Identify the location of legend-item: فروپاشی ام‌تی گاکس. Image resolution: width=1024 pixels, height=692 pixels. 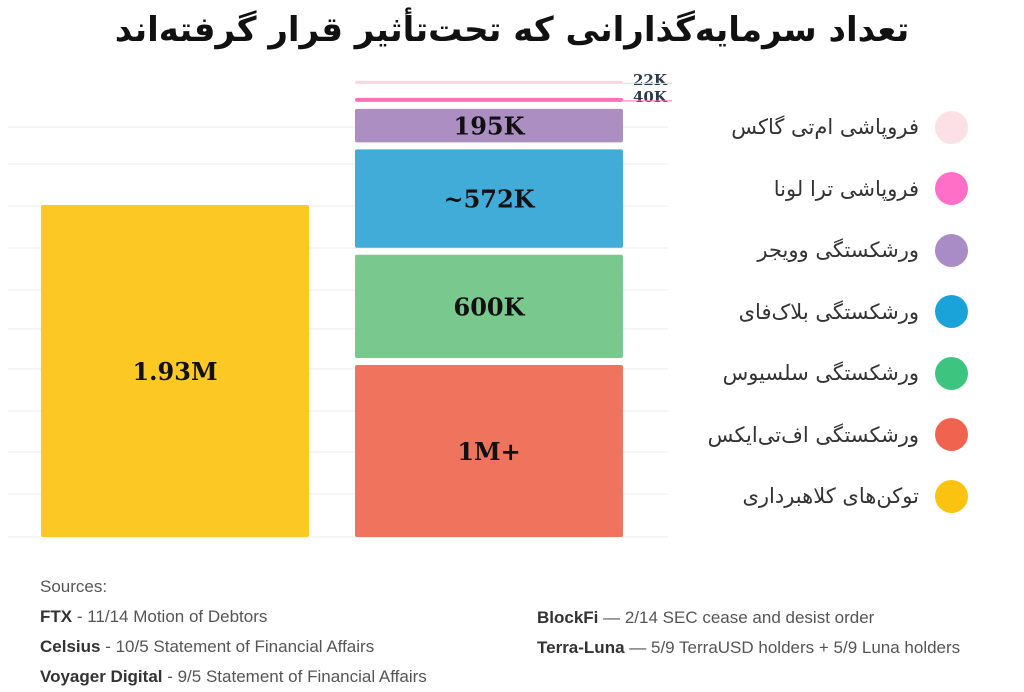
(849, 127).